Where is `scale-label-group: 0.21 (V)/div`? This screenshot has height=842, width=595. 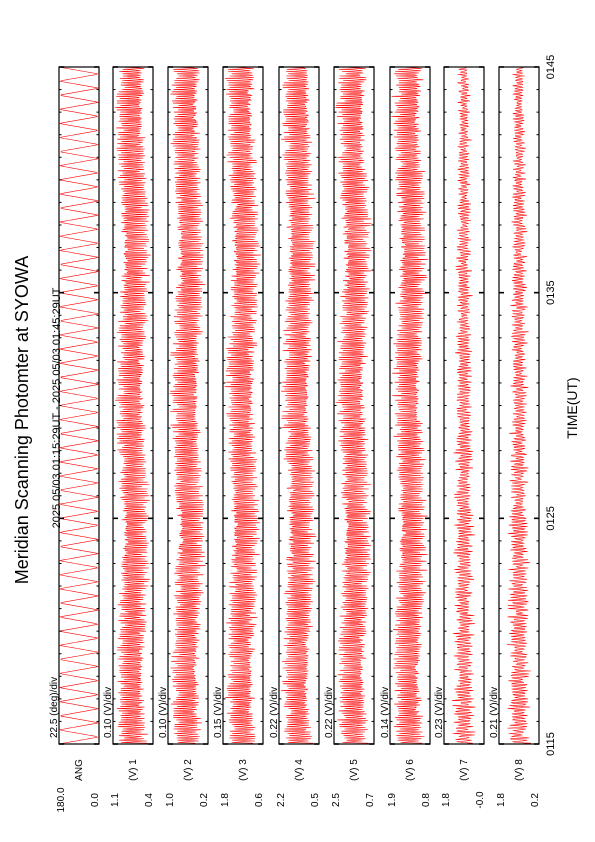
scale-label-group: 0.21 (V)/div is located at coordinates (494, 712).